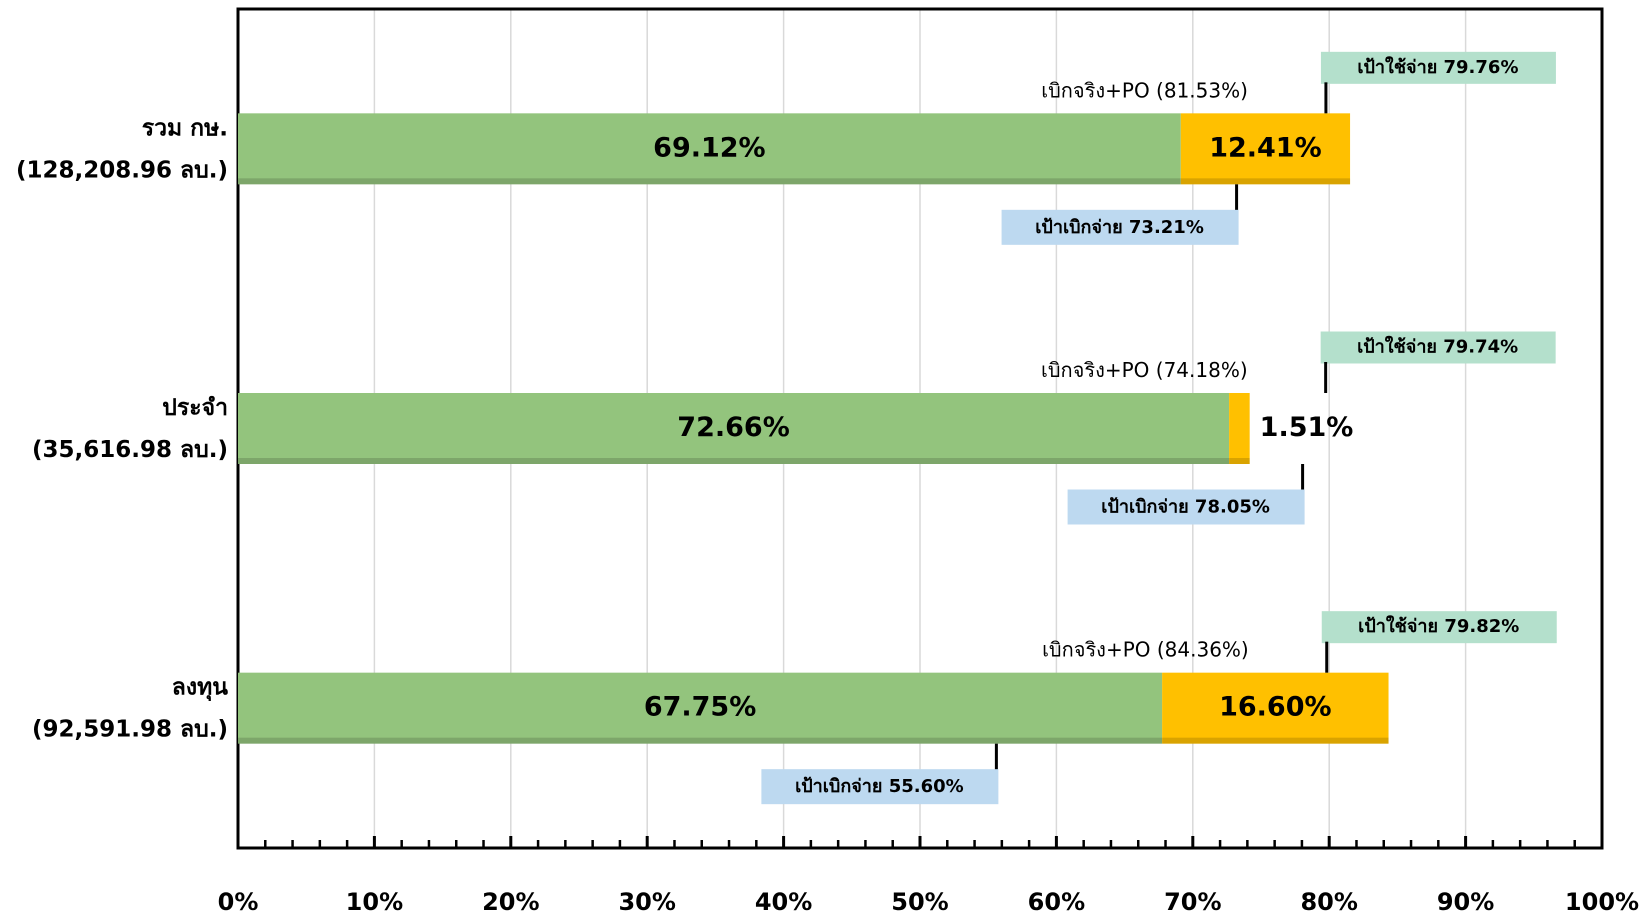 The width and height of the screenshot is (1644, 917). I want to click on bar-value-label: 69.12%, so click(709, 147).